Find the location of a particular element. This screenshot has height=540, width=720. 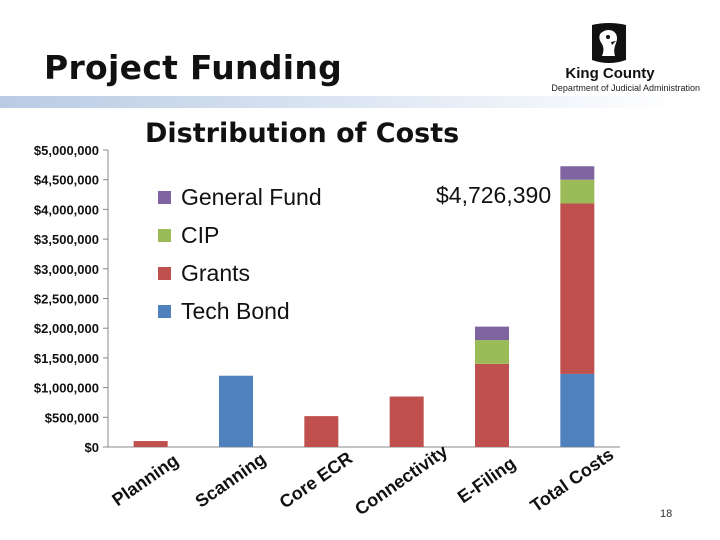

y-tick-label: $4,500,000 is located at coordinates (66, 180).